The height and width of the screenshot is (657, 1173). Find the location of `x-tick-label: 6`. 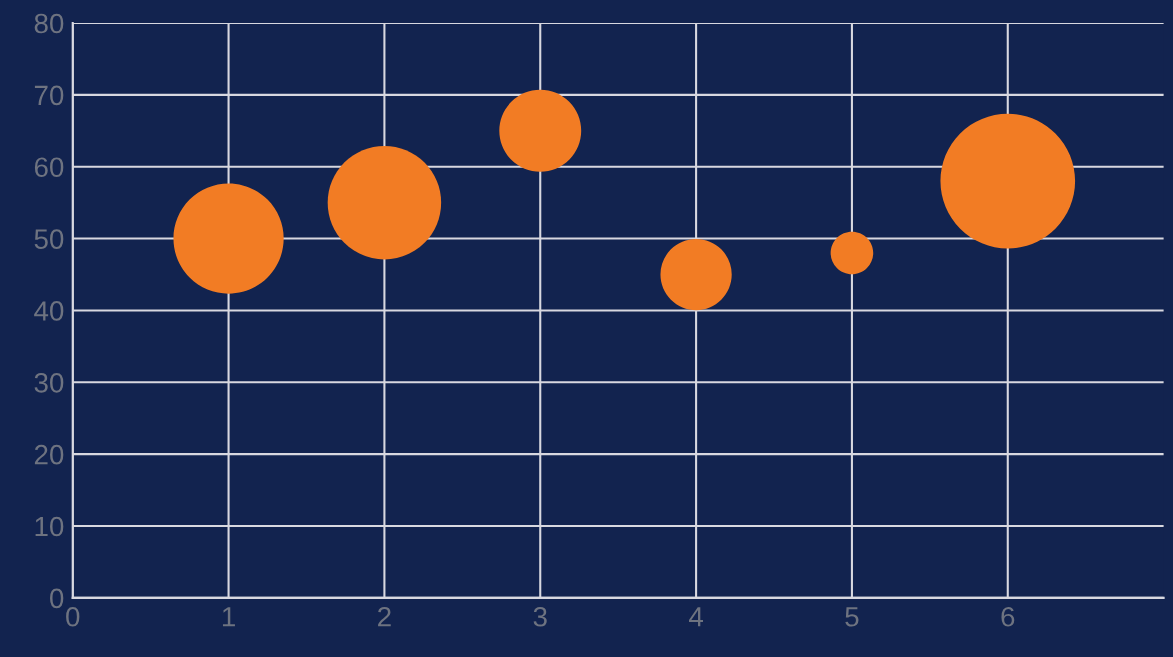

x-tick-label: 6 is located at coordinates (1008, 616).